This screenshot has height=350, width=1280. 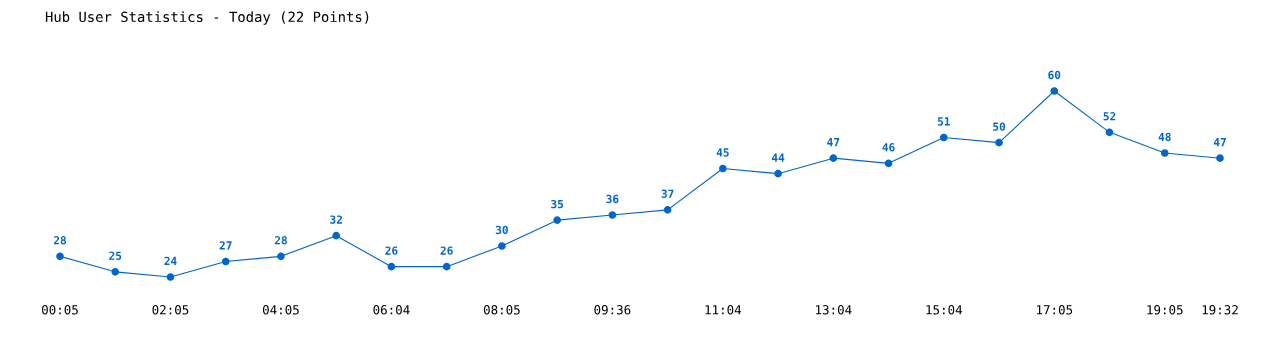 What do you see at coordinates (60, 310) in the screenshot?
I see `x-tick-label: 00:05` at bounding box center [60, 310].